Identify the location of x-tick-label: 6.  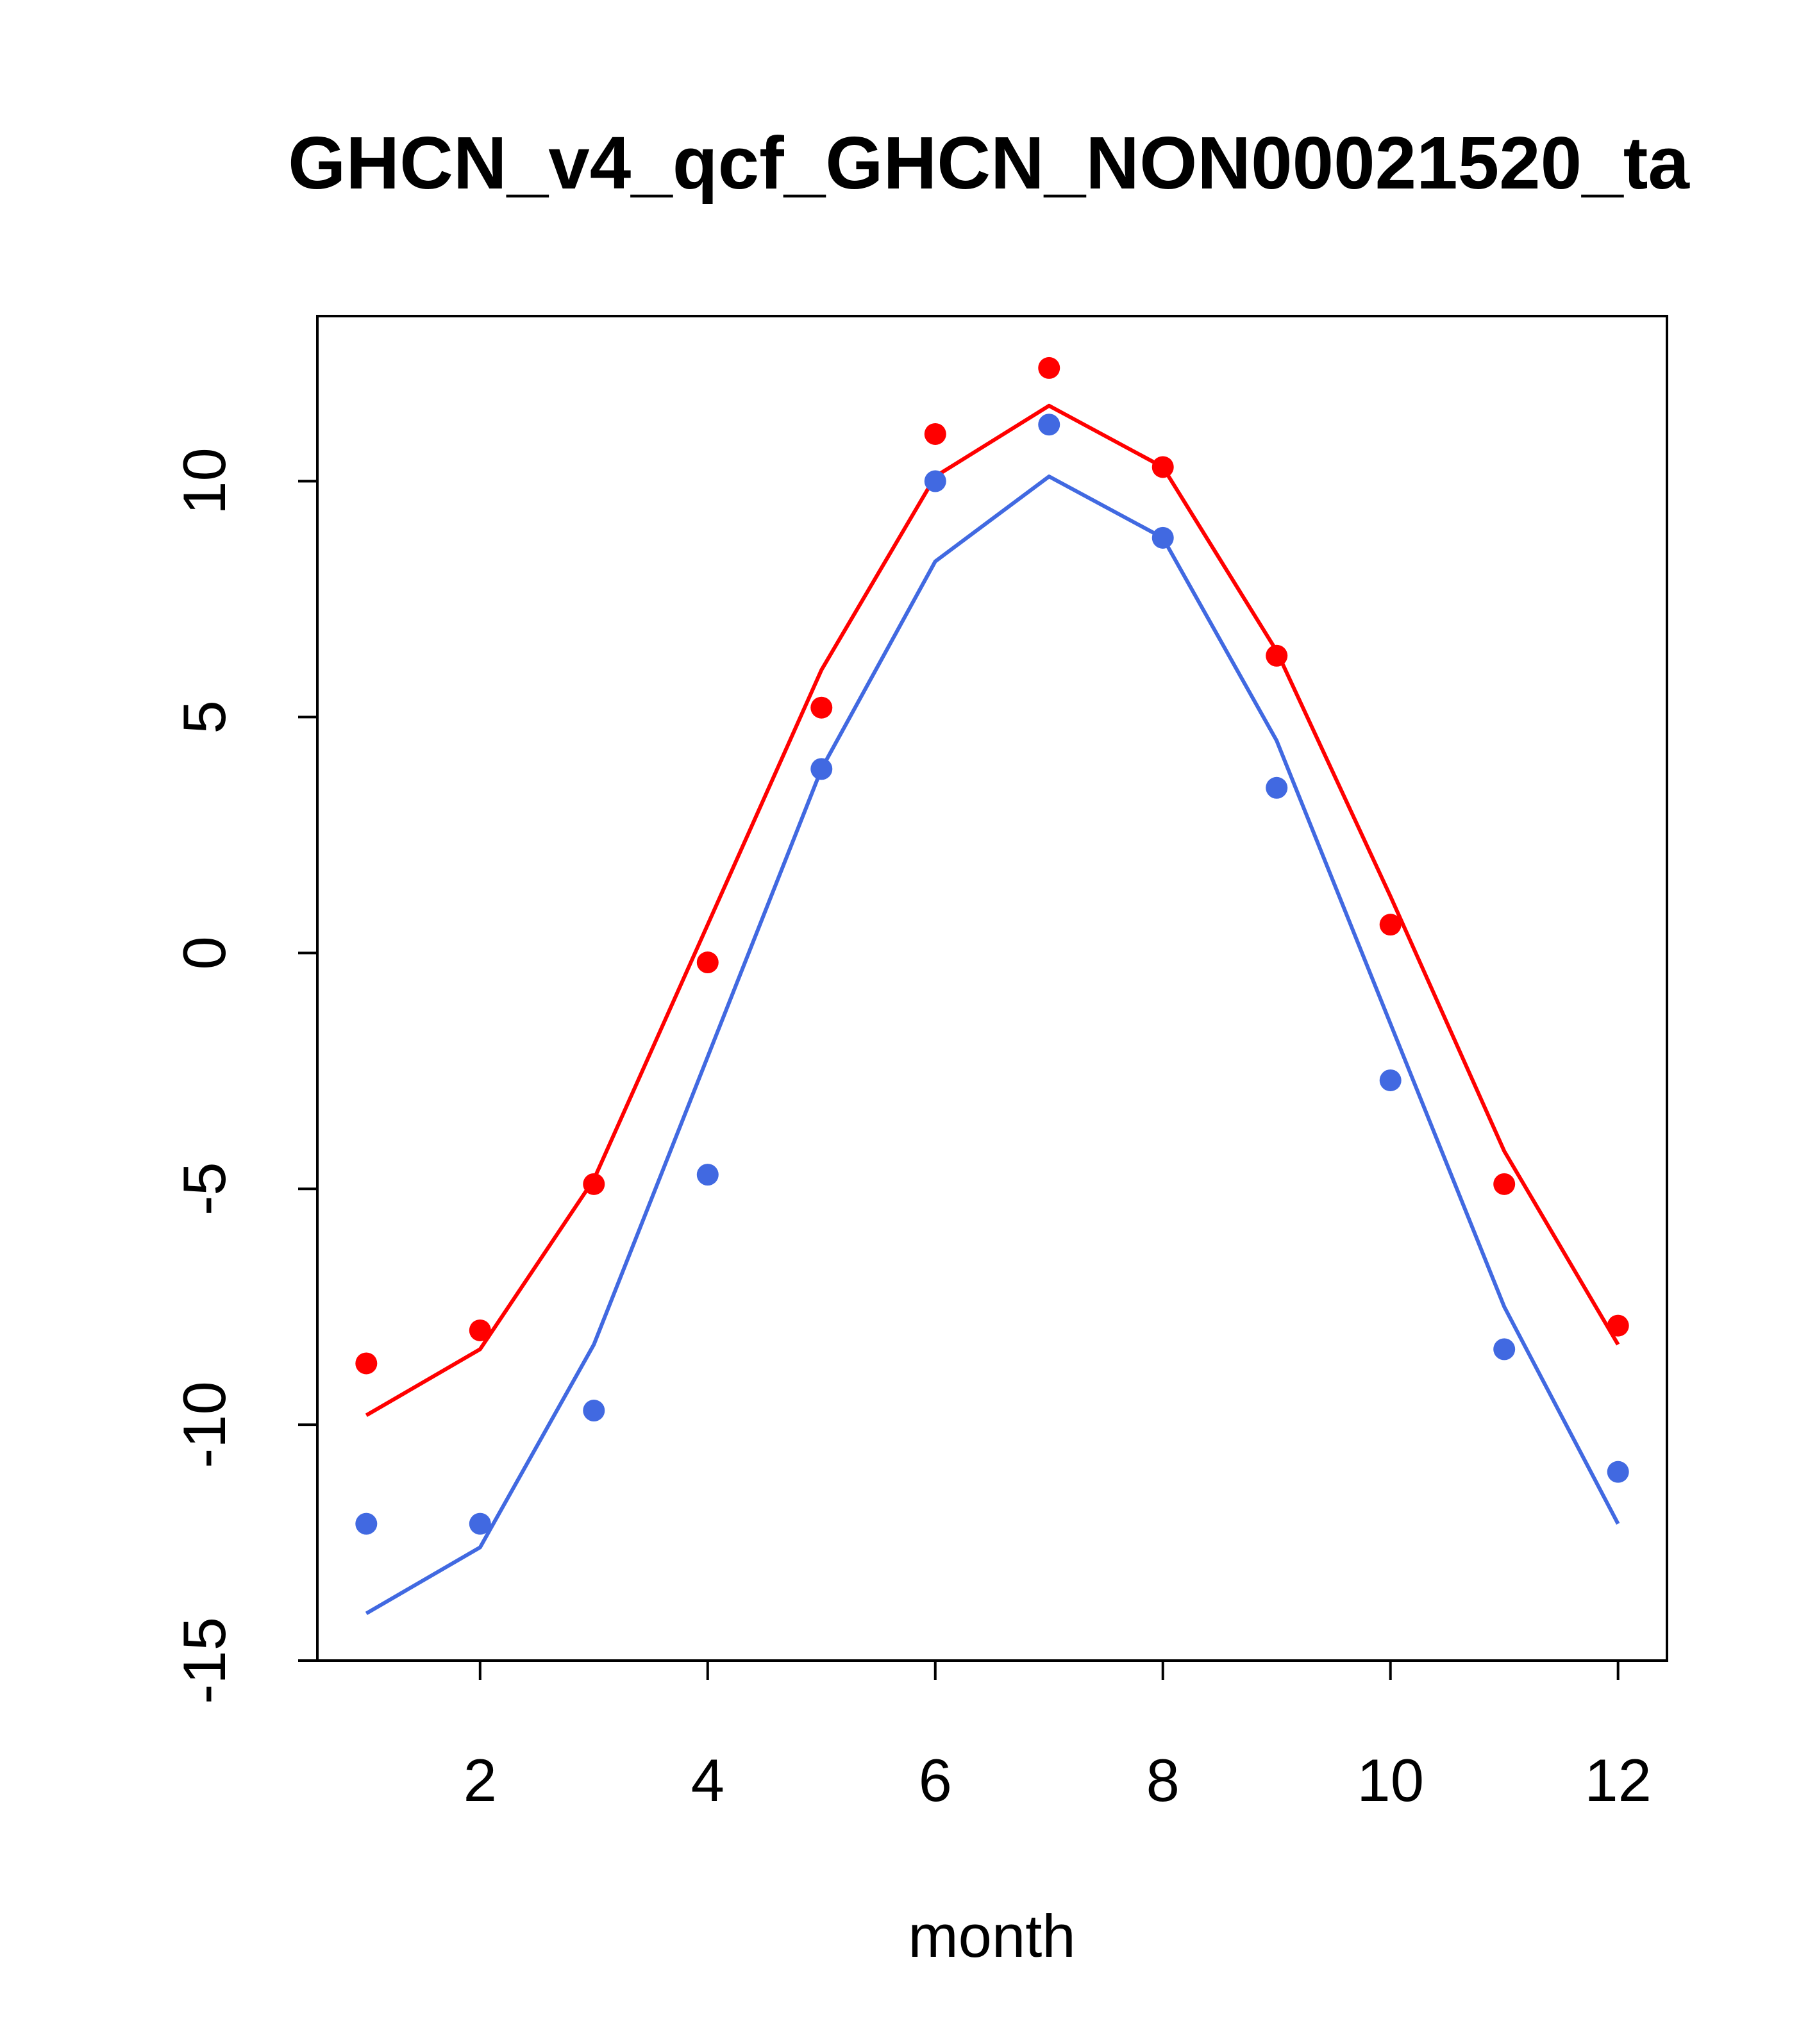
(935, 1780).